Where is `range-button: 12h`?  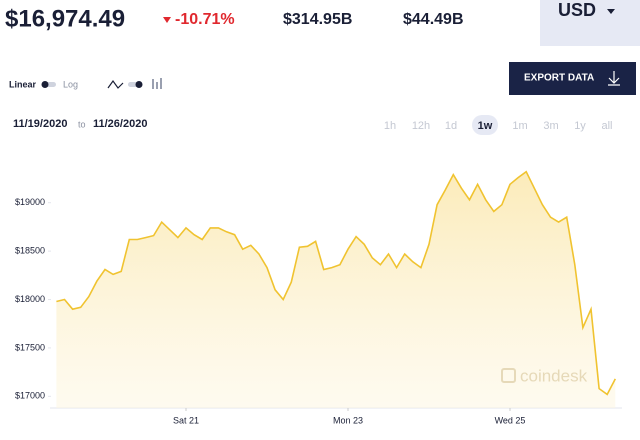
range-button: 12h is located at coordinates (421, 126).